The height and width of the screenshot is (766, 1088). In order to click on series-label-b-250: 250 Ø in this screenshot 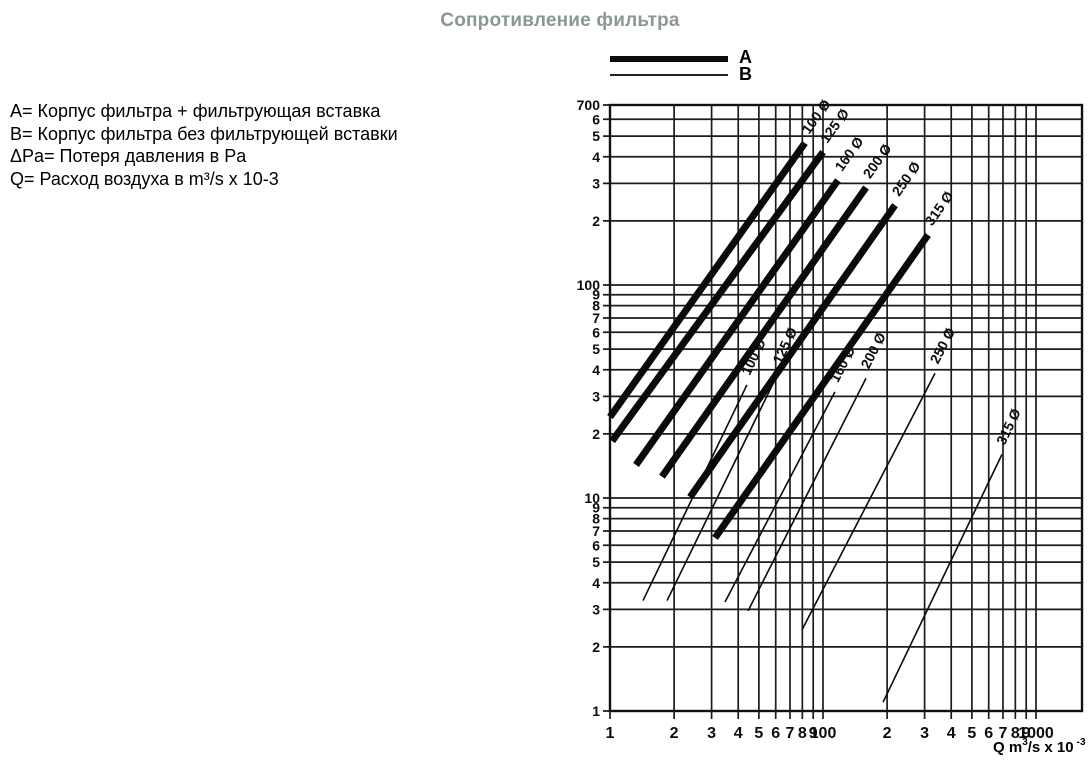, I will do `click(942, 345)`.